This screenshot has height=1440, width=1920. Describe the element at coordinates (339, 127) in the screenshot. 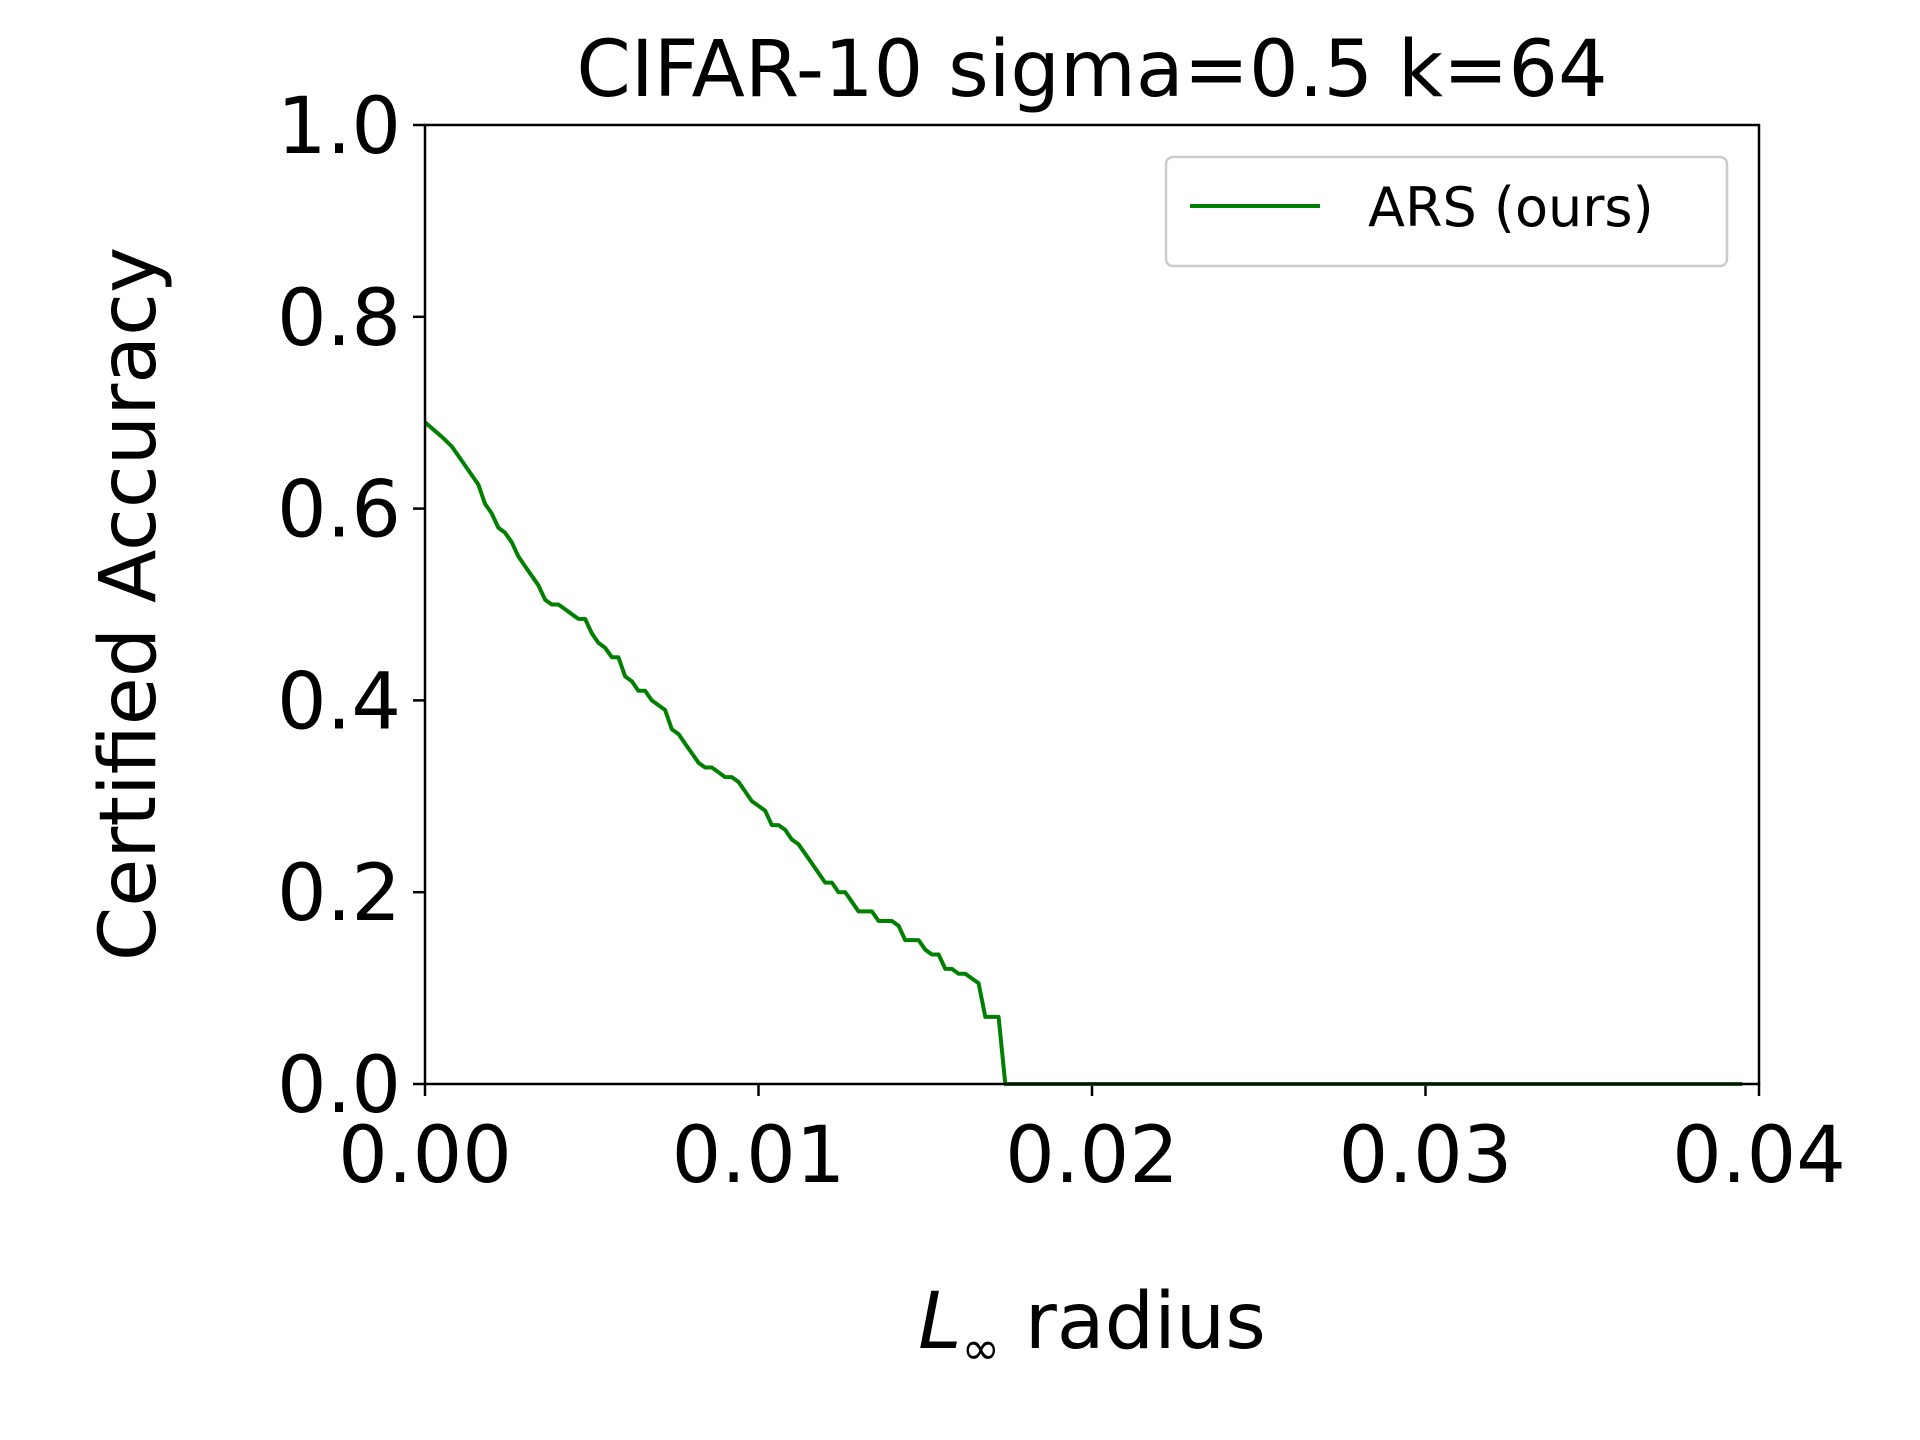

I see `y-tick-label: 1.0` at that location.